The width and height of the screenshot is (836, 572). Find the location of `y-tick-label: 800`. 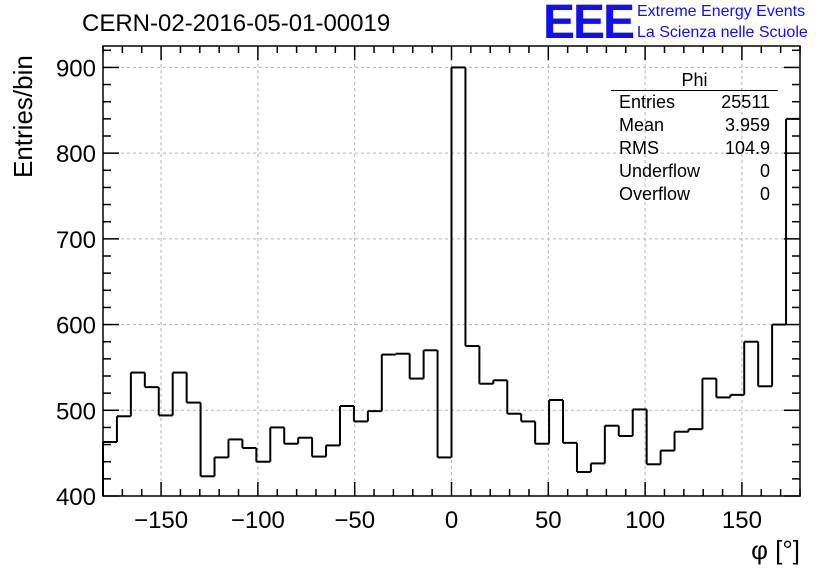

y-tick-label: 800 is located at coordinates (76, 154).